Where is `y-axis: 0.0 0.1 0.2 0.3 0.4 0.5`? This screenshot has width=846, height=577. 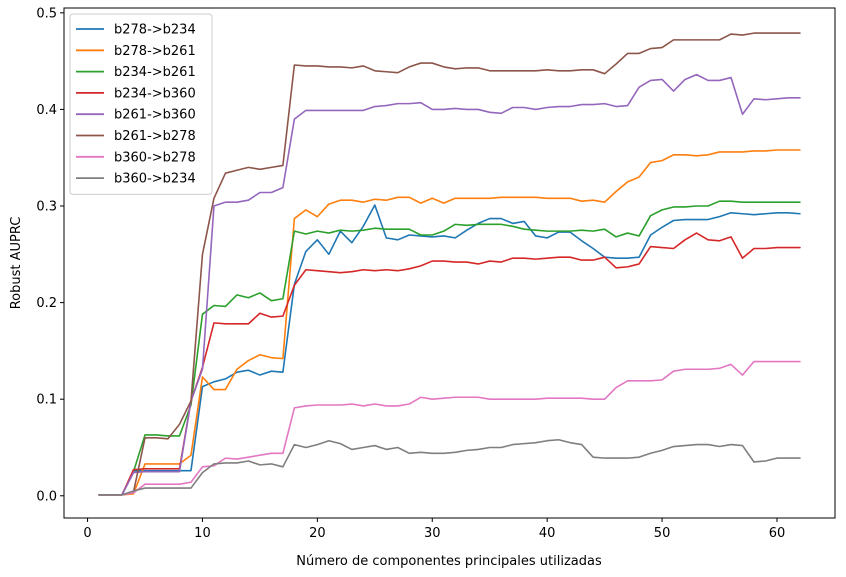
y-axis: 0.0 0.1 0.2 0.3 0.4 0.5 is located at coordinates (50, 255).